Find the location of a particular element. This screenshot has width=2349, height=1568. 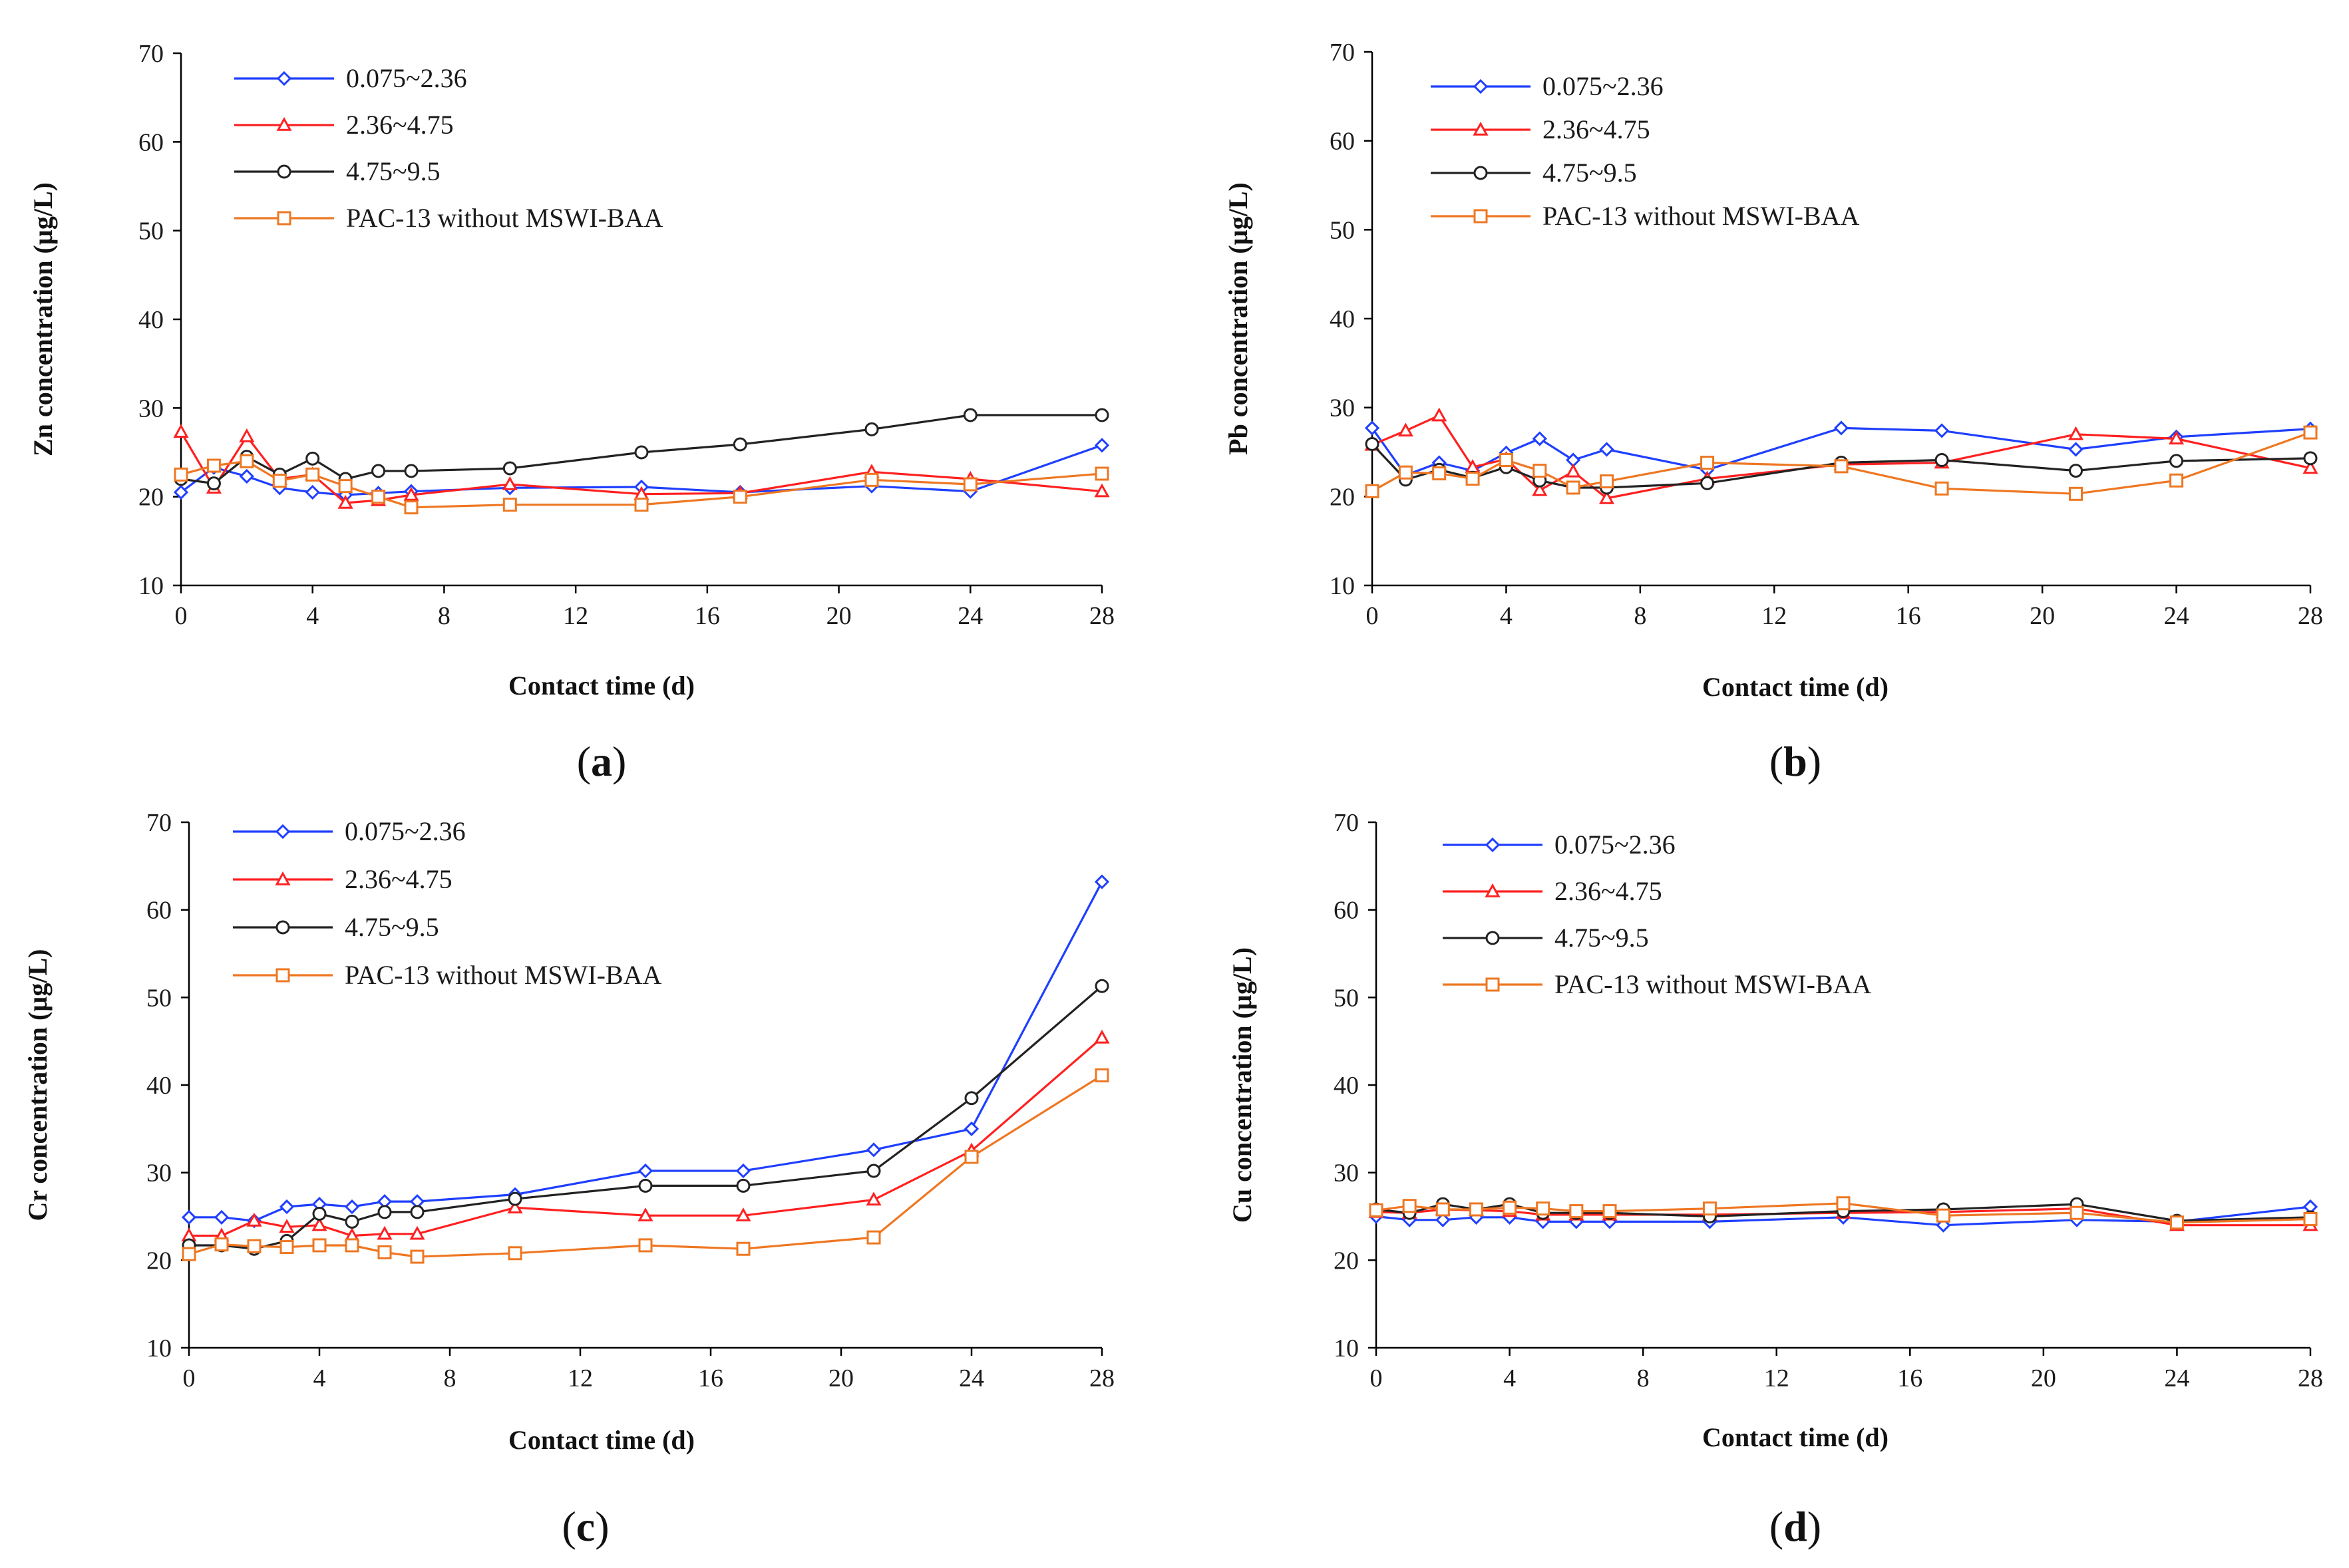

x-tick-label: 0 is located at coordinates (189, 1378).